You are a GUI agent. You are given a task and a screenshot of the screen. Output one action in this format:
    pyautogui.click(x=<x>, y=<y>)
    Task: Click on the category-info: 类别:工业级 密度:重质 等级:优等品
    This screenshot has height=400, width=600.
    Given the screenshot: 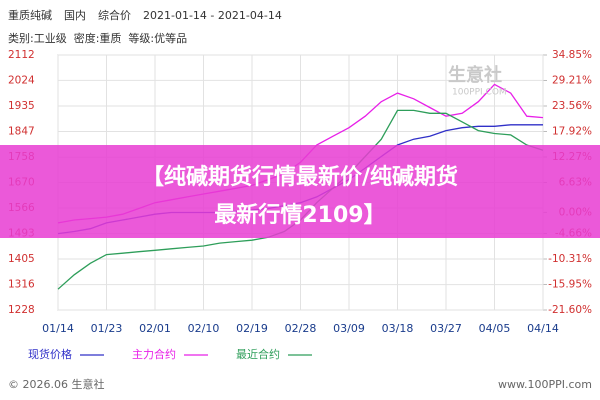 What is the action you would take?
    pyautogui.click(x=97, y=38)
    